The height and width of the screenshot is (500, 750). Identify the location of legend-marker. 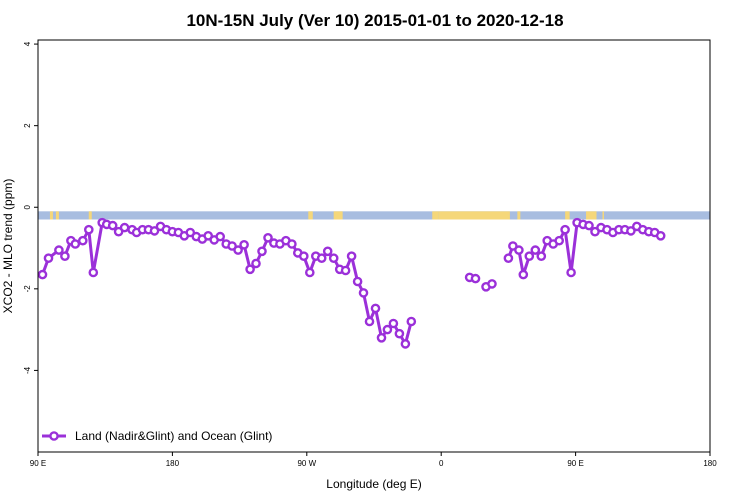
(54, 436).